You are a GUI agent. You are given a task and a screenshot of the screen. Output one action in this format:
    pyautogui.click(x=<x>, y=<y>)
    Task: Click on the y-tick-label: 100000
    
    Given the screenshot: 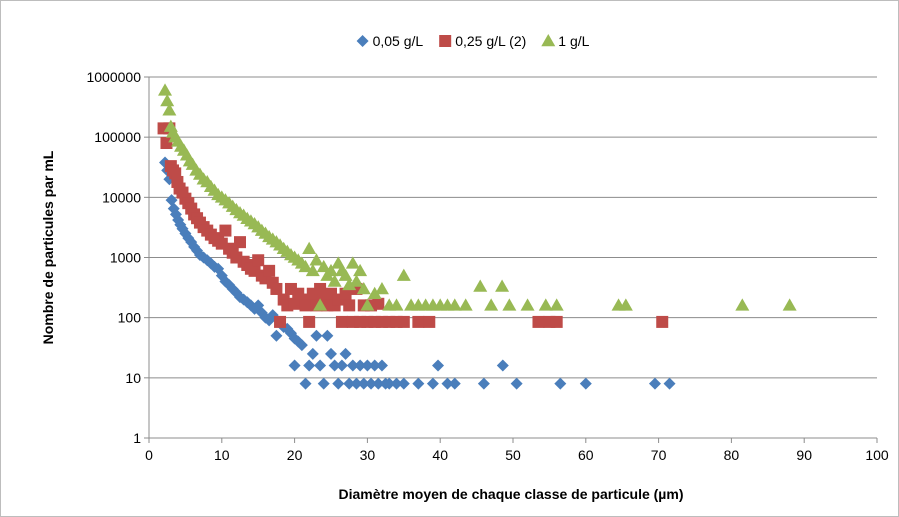 What is the action you would take?
    pyautogui.click(x=117, y=137)
    